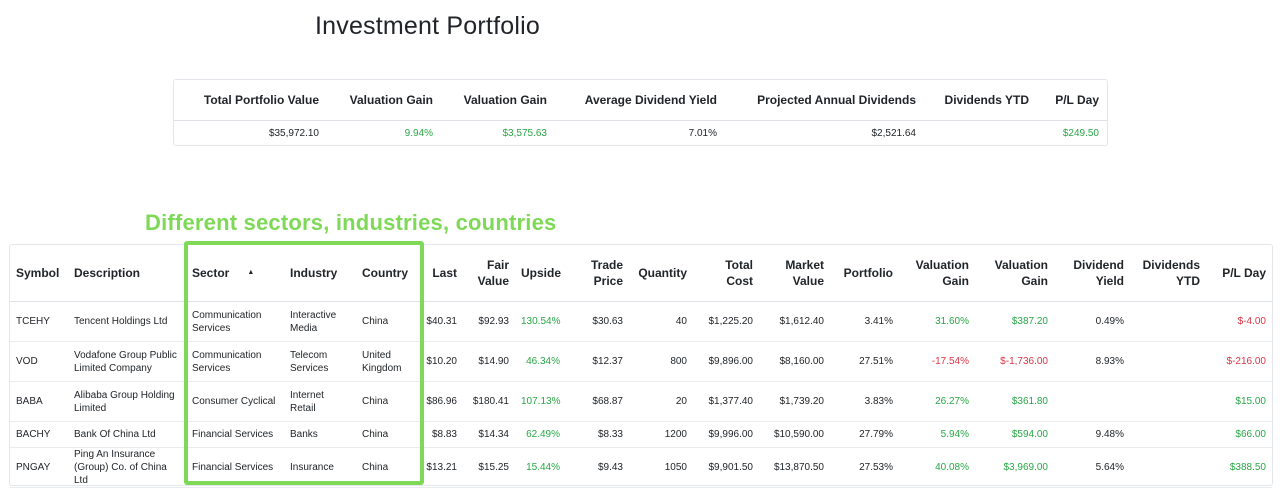 Image resolution: width=1280 pixels, height=504 pixels. Describe the element at coordinates (127, 401) in the screenshot. I see `cell-description: Alibaba Group Holding Limited` at that location.